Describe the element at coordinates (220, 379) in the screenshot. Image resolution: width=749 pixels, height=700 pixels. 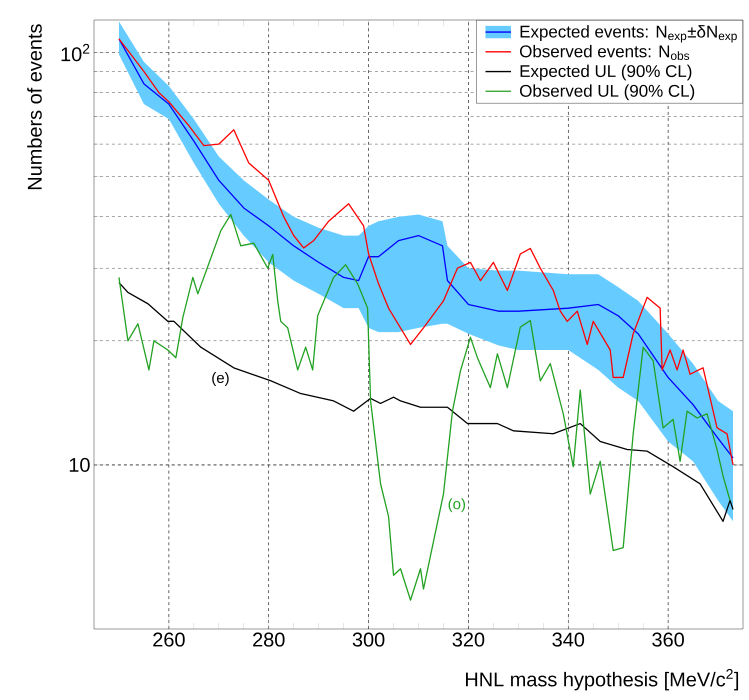
I see `annotation: (e)` at that location.